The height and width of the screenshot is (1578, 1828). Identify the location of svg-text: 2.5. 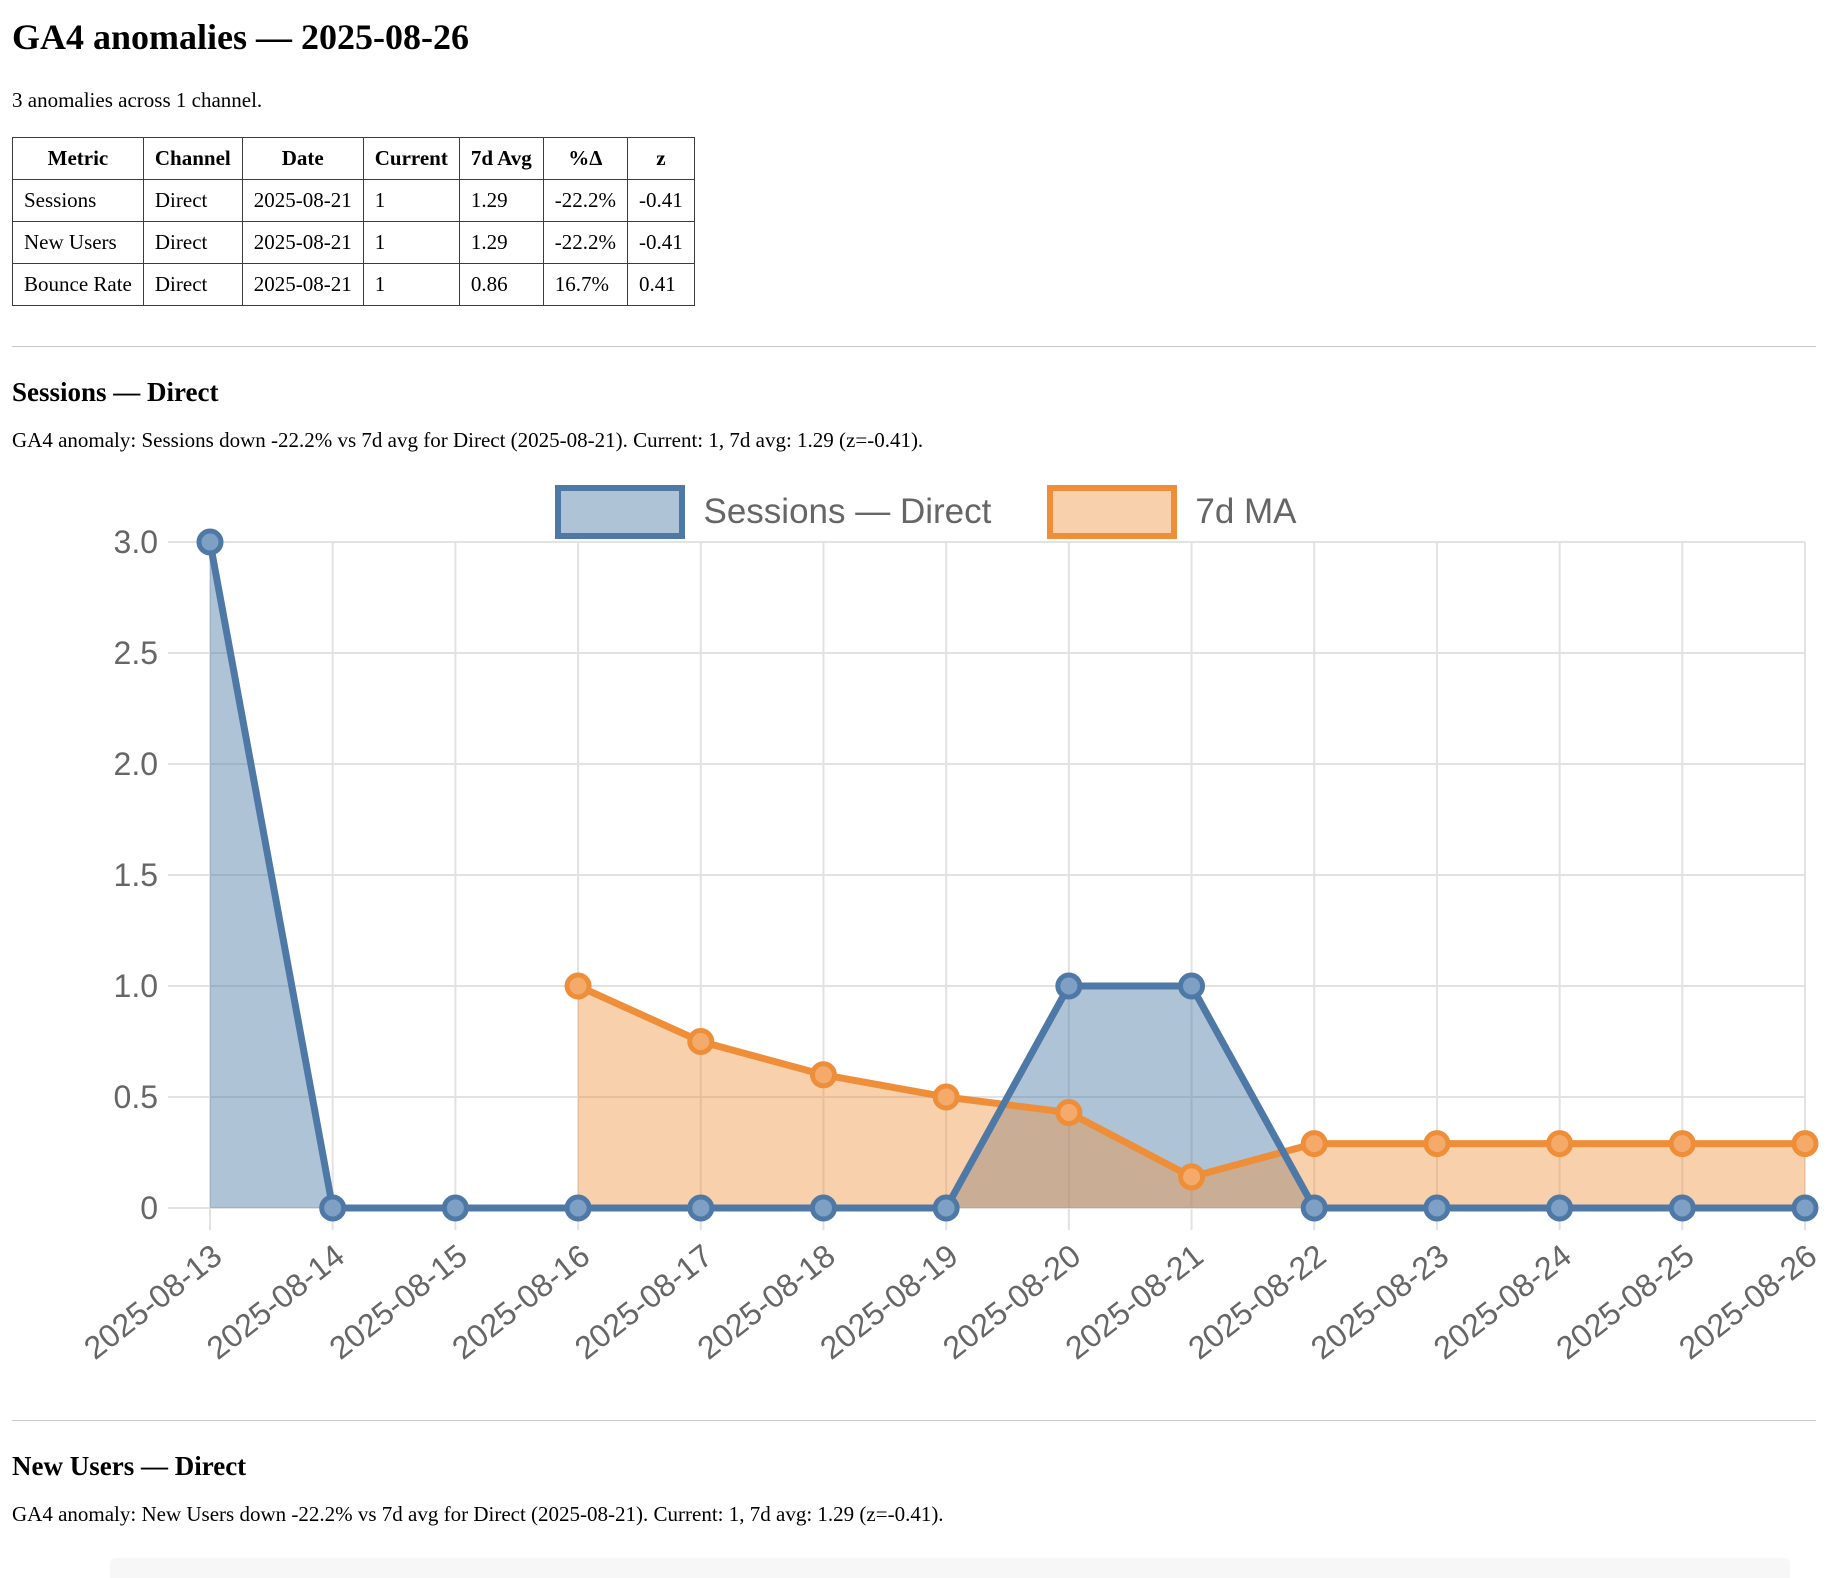
(136, 653).